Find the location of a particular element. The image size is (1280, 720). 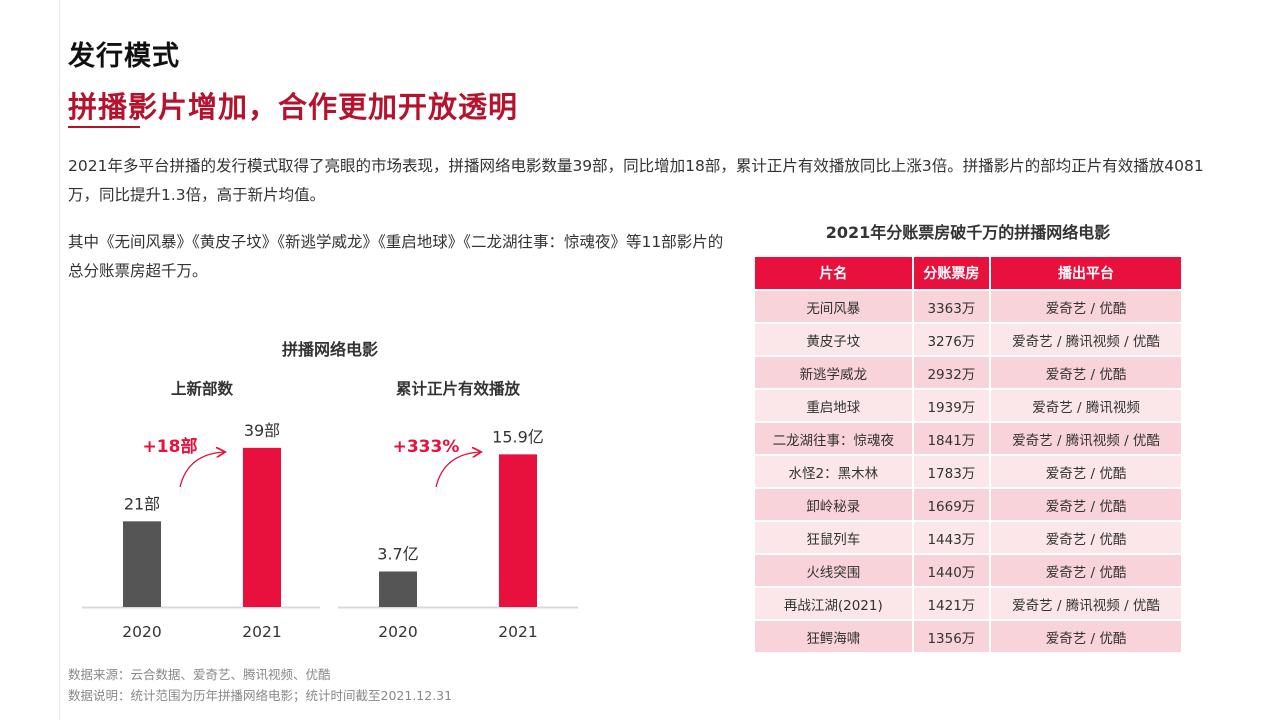

table-cell-title: 新逃学威龙 is located at coordinates (834, 372).